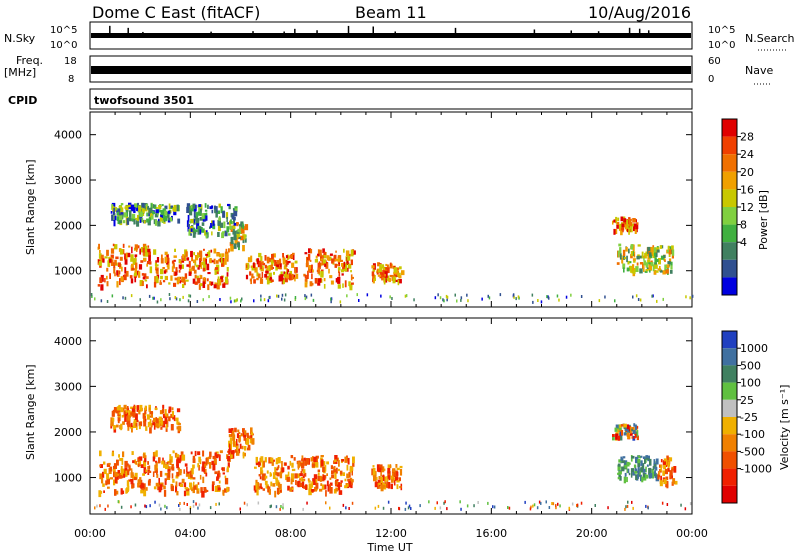 This screenshot has height=558, width=800. I want to click on x-tick-label: 20:00, so click(592, 533).